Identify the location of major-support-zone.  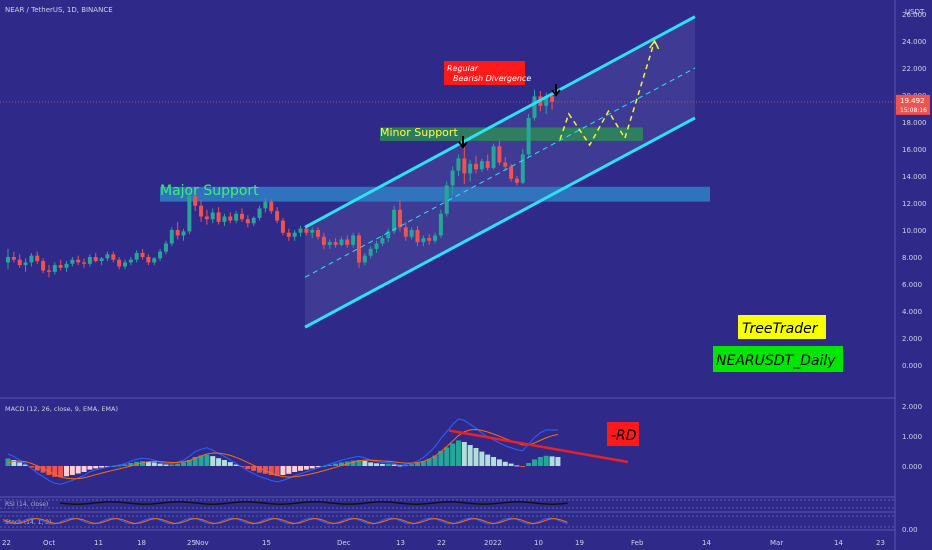
(435, 194).